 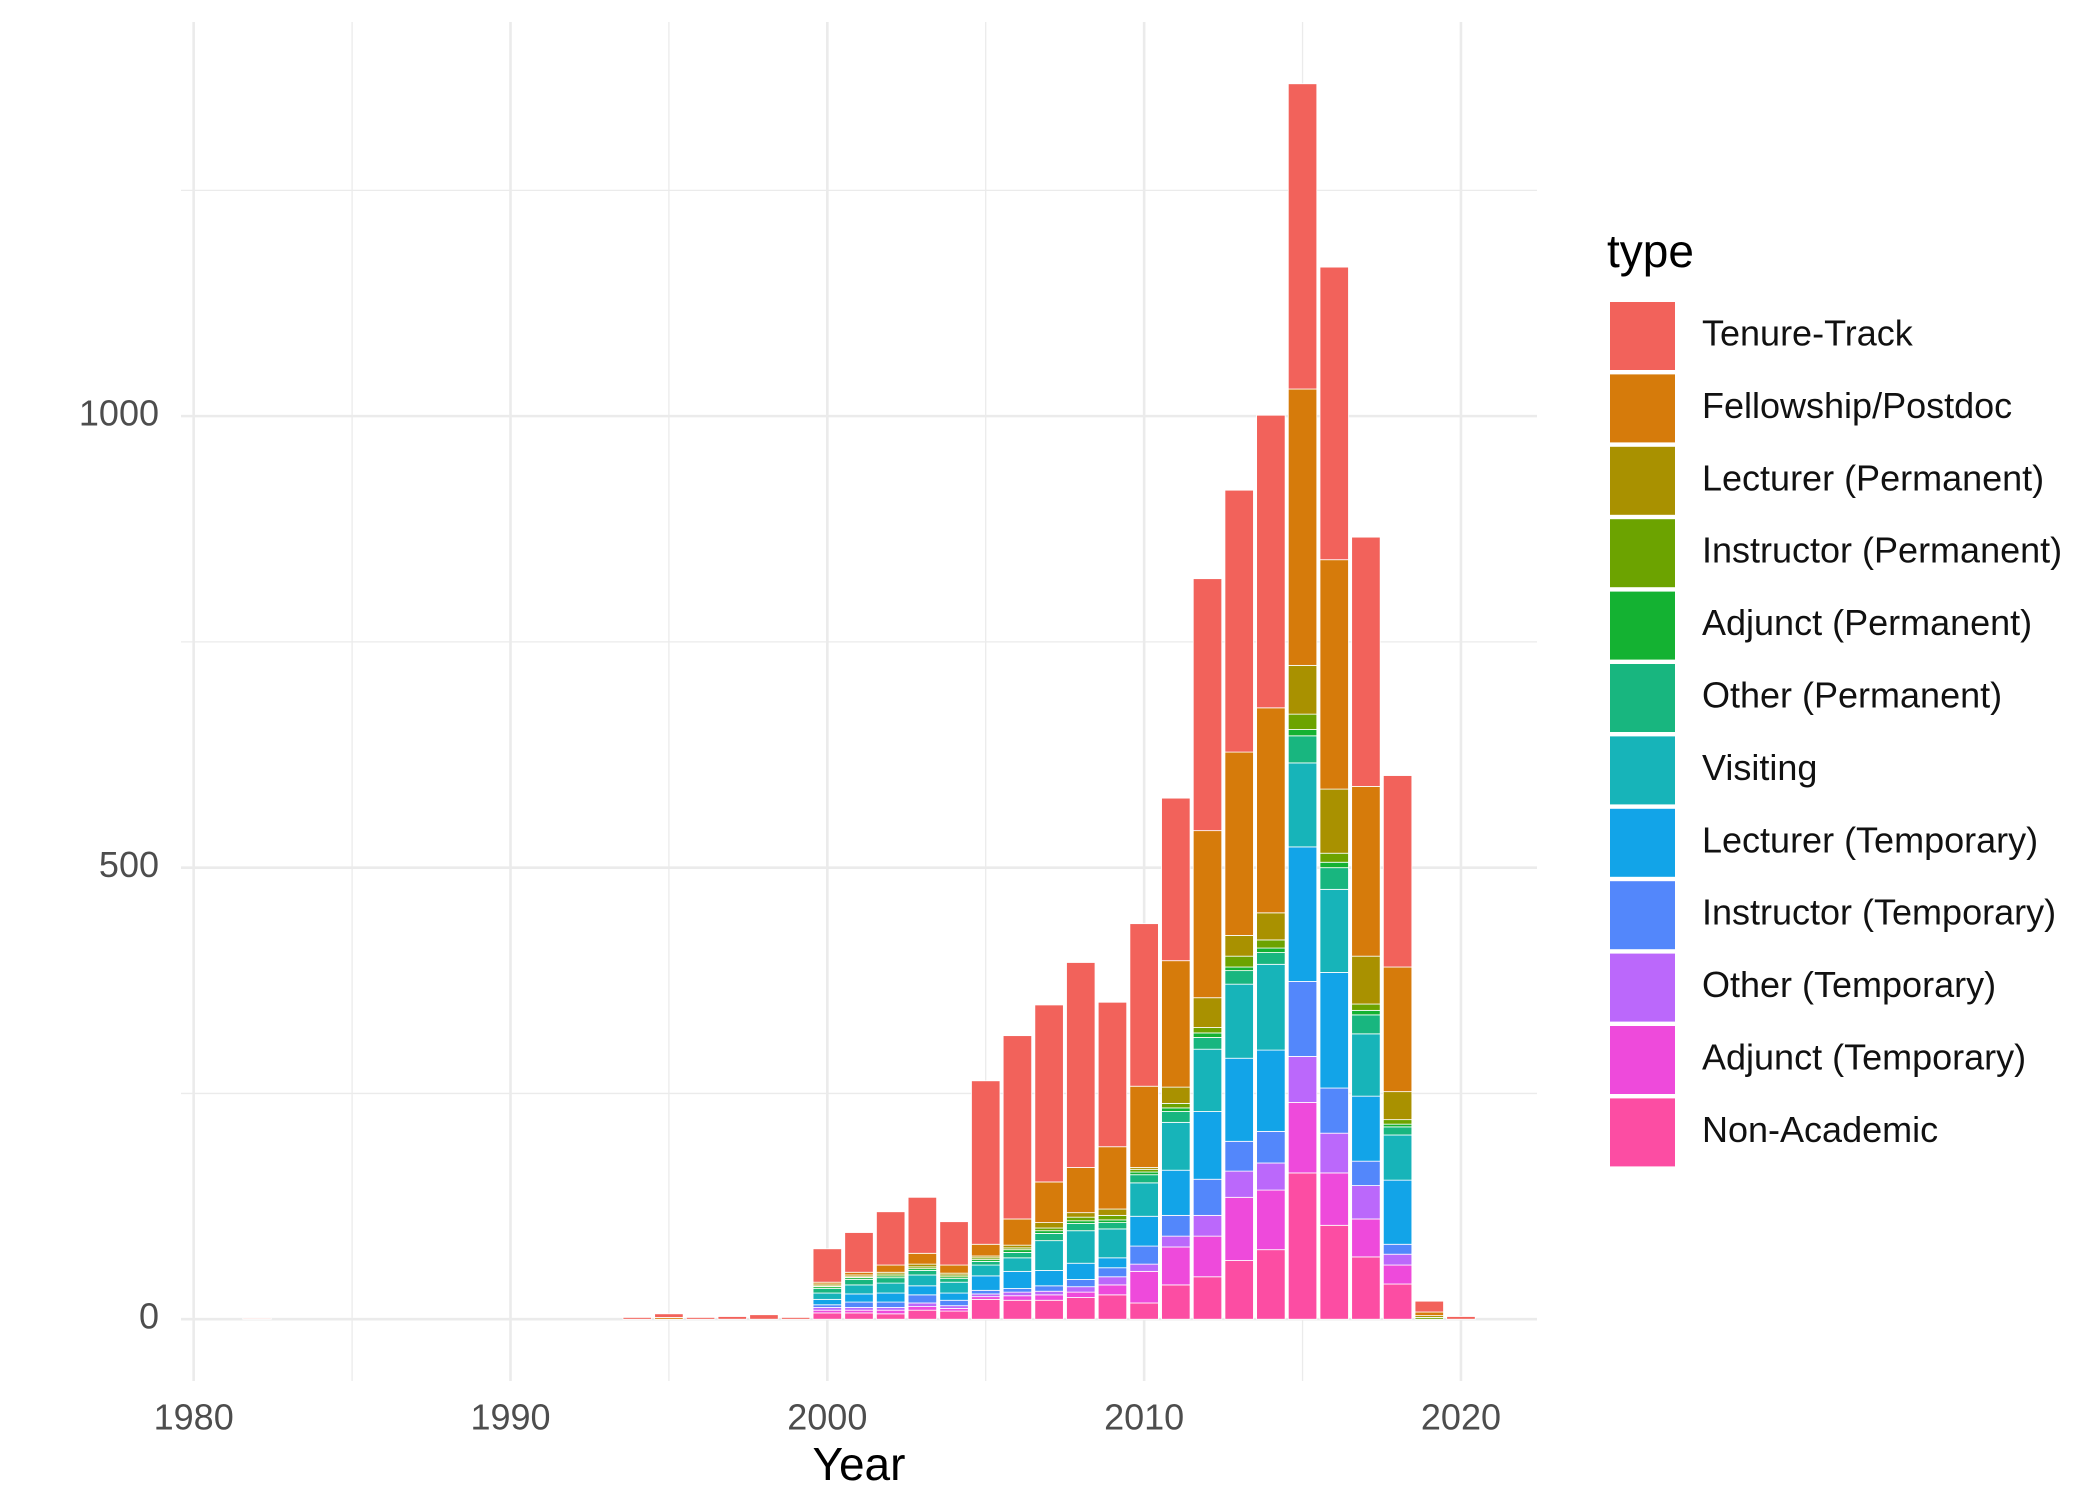 I want to click on bar-2015-lecturer-permanent, so click(x=1302, y=689).